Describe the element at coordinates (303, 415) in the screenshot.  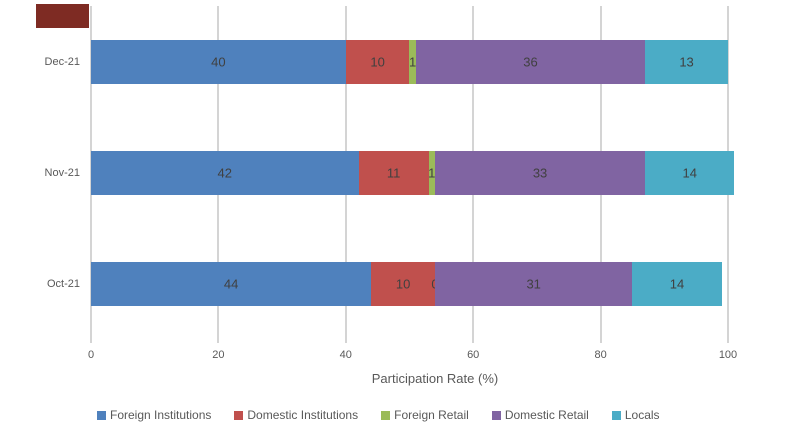
I see `legend-label: Domestic Institutions` at that location.